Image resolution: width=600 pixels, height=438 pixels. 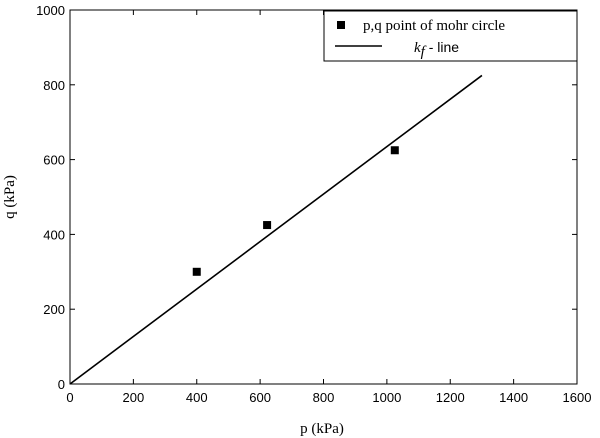 I want to click on legend-label-points: p,q point of mohr circle, so click(x=434, y=26).